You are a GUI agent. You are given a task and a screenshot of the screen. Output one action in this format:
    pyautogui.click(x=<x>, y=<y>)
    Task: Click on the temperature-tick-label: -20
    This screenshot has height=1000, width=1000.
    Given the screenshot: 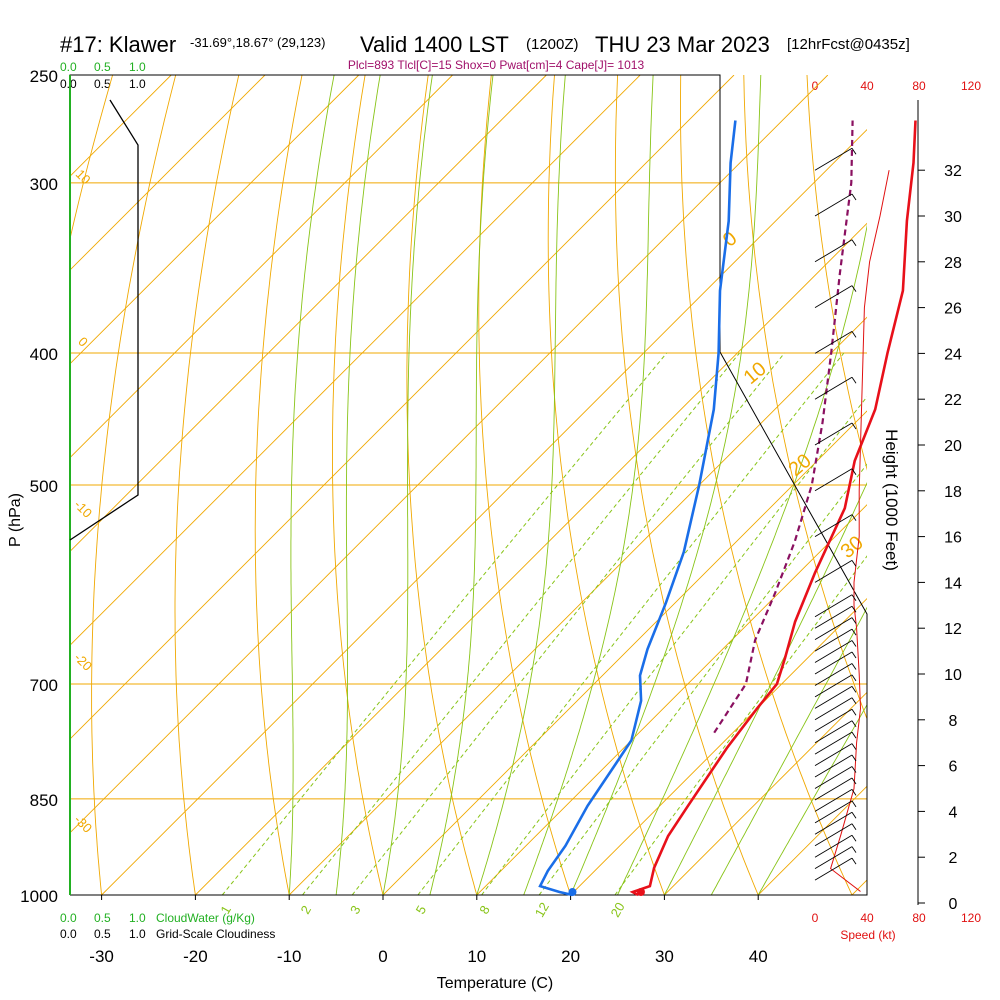 What is the action you would take?
    pyautogui.click(x=195, y=956)
    